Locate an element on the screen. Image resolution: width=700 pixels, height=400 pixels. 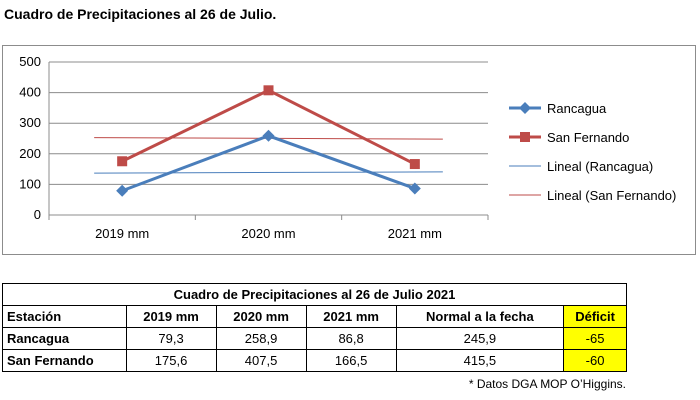
trendline is located at coordinates (268, 172).